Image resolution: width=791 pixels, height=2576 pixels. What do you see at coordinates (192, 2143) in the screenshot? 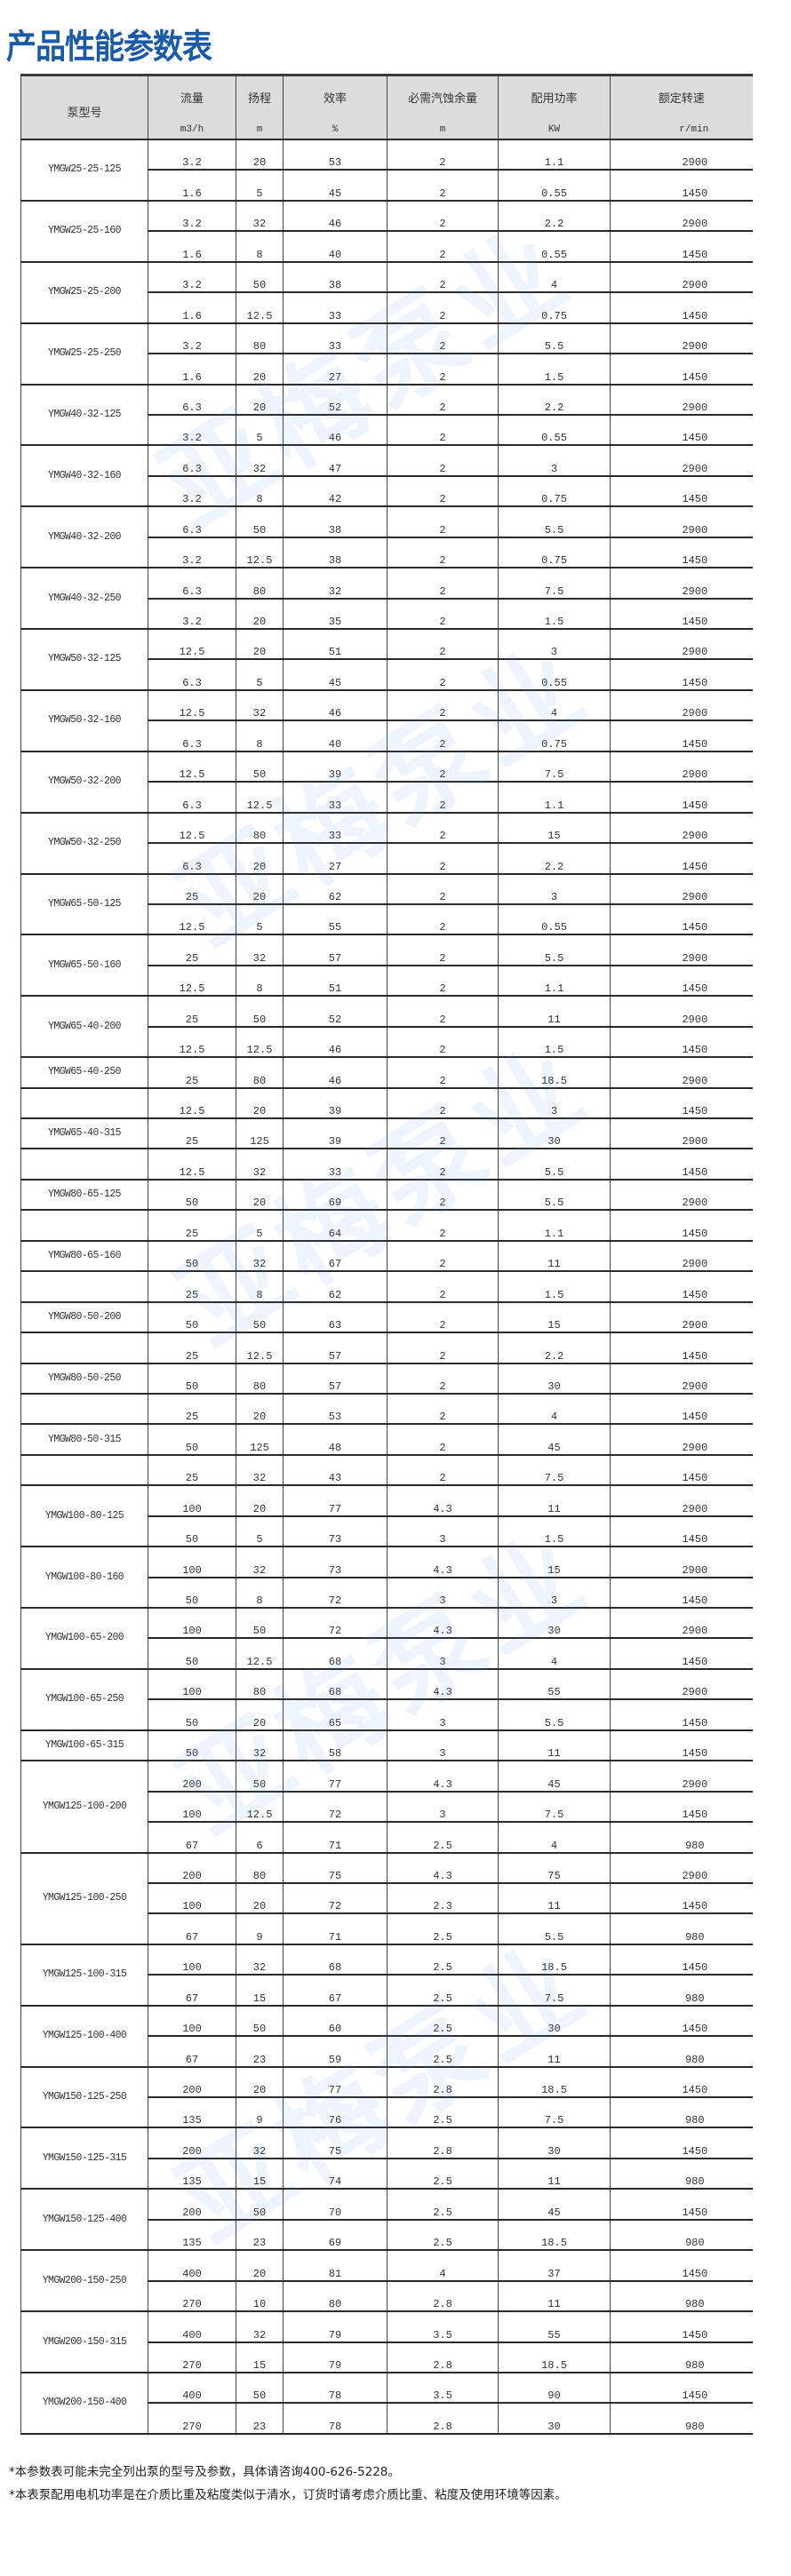
I see `flow-cell: 200` at bounding box center [192, 2143].